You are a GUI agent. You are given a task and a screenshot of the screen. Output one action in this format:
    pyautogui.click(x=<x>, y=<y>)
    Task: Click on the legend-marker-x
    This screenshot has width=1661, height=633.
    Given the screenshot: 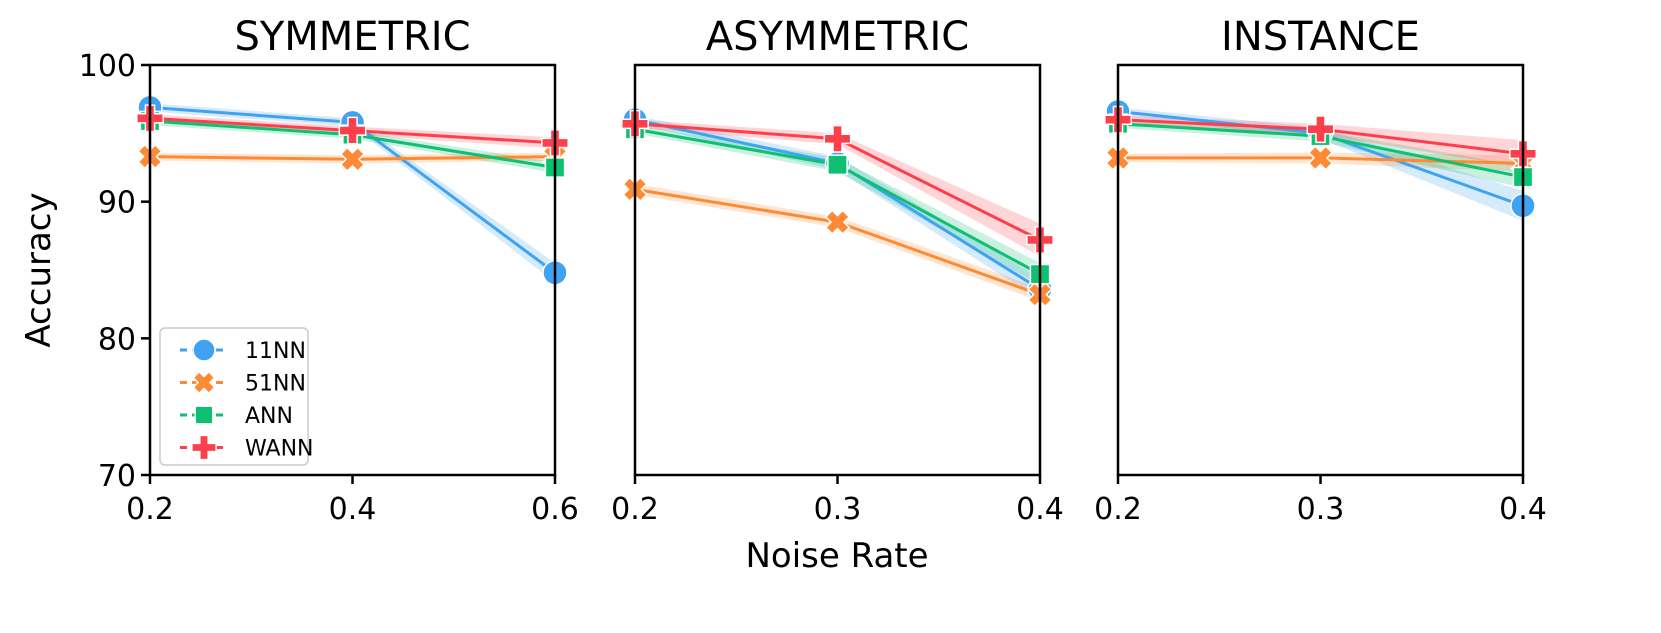 What is the action you would take?
    pyautogui.click(x=204, y=382)
    